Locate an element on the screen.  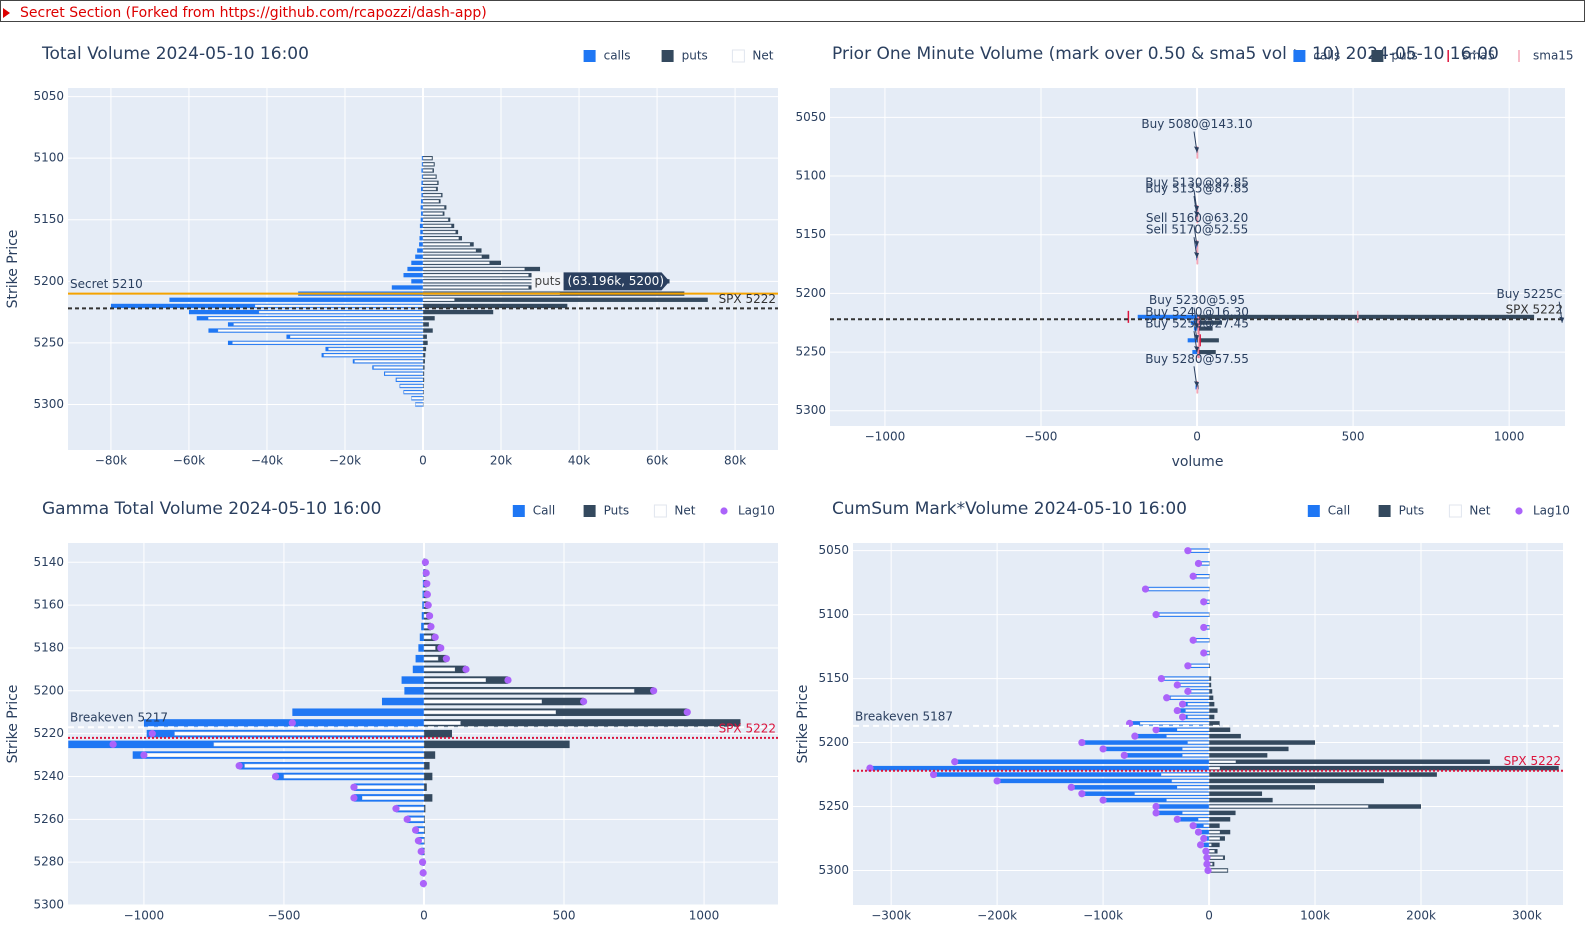
annotation-text: Buy 5280@57.55 is located at coordinates (1197, 359).